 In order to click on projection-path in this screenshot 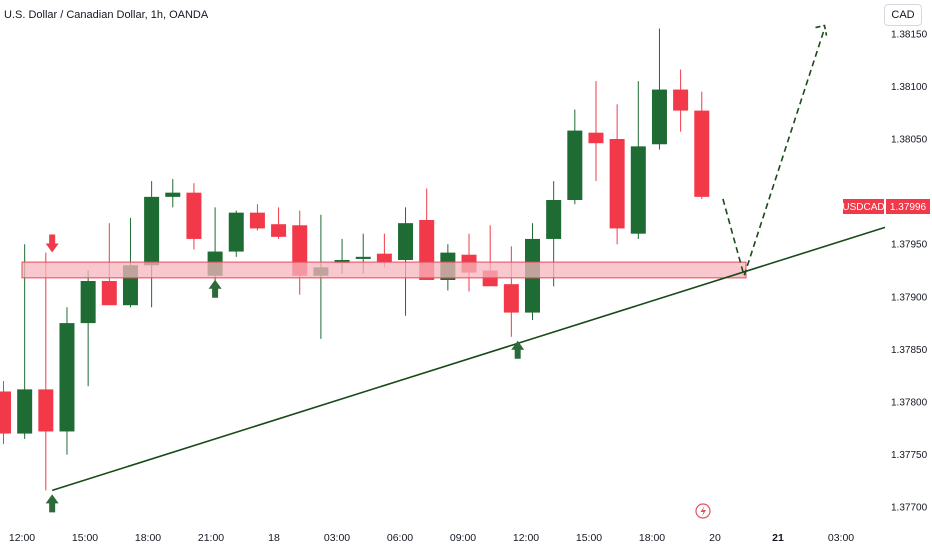, I will do `click(774, 153)`.